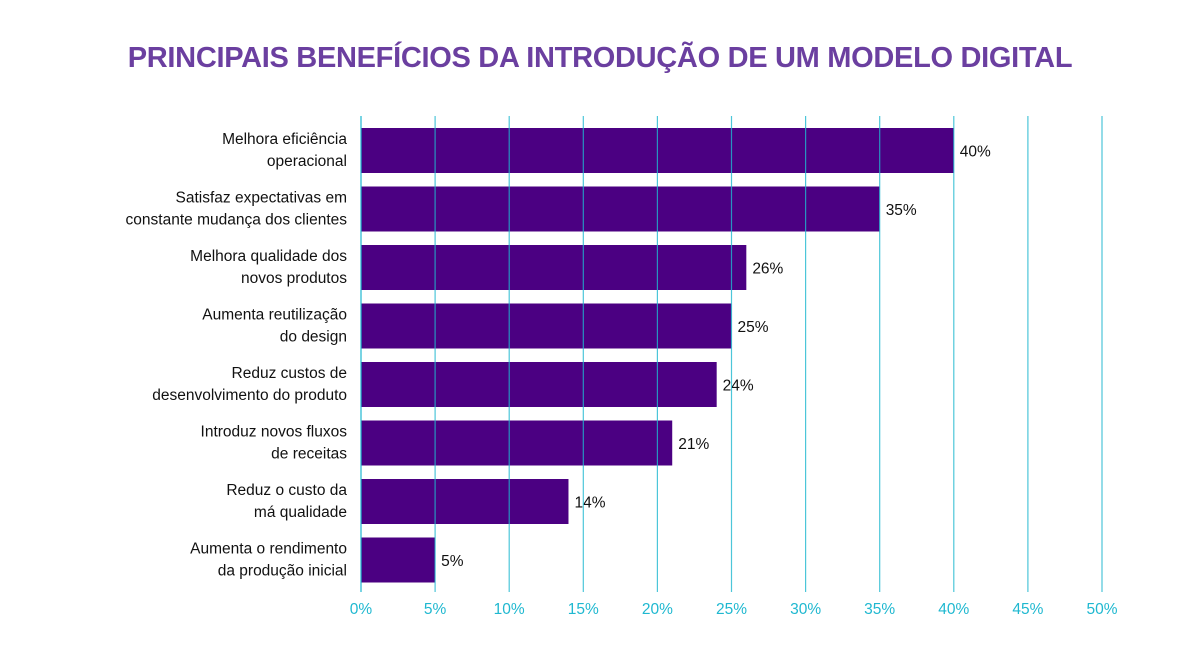 The height and width of the screenshot is (665, 1200). I want to click on data-label: 21%, so click(693, 444).